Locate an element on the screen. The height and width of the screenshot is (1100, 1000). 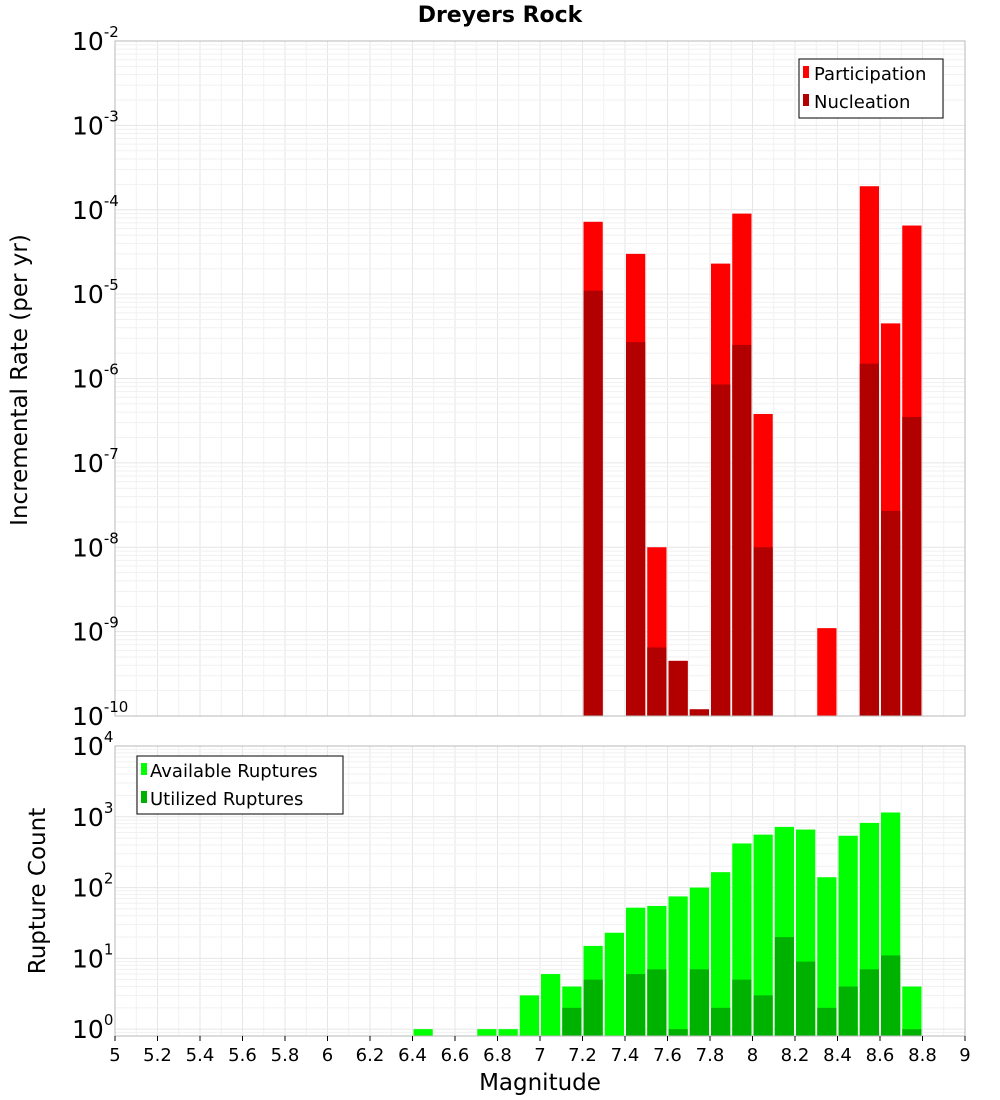
x-tick-label: 7.4 is located at coordinates (625, 1055).